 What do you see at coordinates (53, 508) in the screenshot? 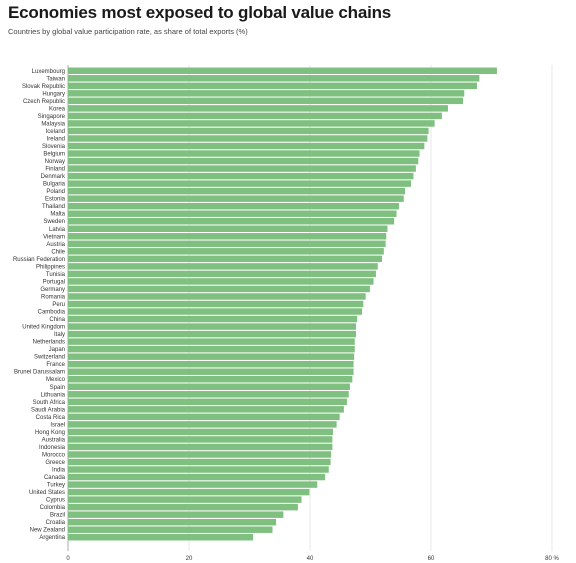
I see `category-label: Colombia` at bounding box center [53, 508].